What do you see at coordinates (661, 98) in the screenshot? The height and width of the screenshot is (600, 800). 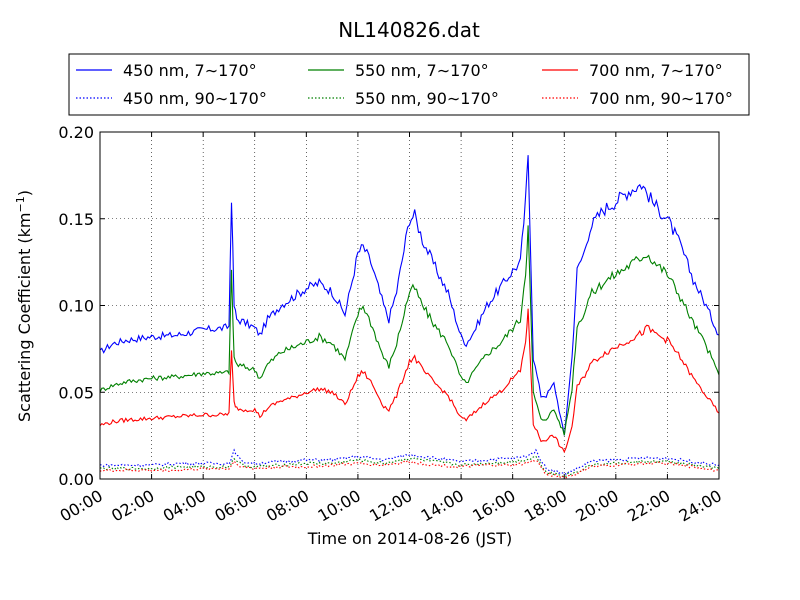 I see `legend-label-6: 700 nm, 90∼170°` at bounding box center [661, 98].